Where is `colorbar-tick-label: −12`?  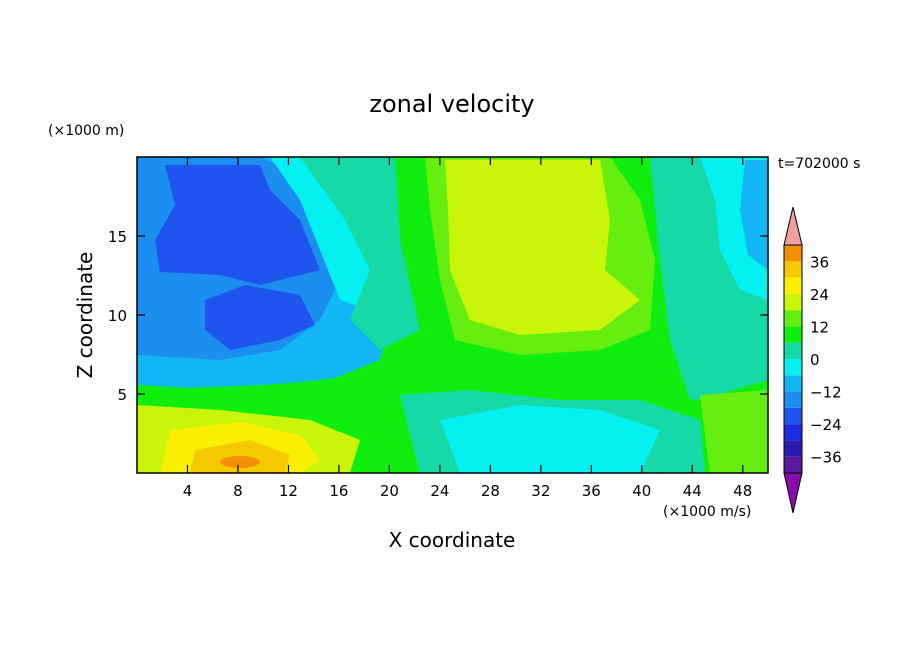
colorbar-tick-label: −12 is located at coordinates (826, 393).